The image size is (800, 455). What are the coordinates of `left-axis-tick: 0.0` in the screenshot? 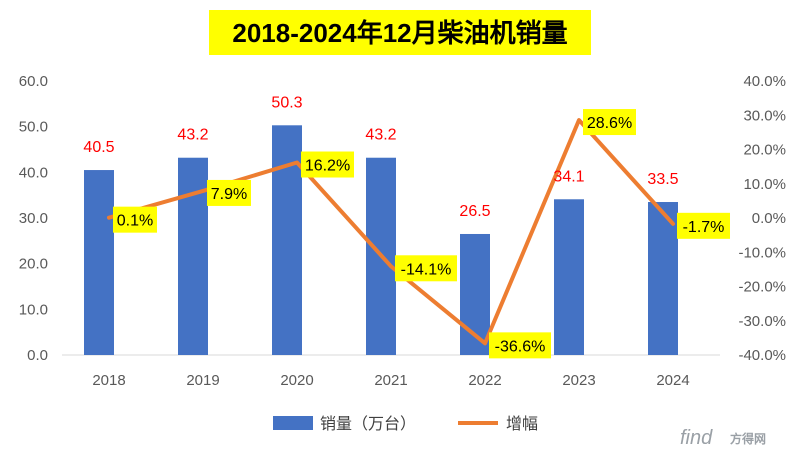 It's located at (37, 355).